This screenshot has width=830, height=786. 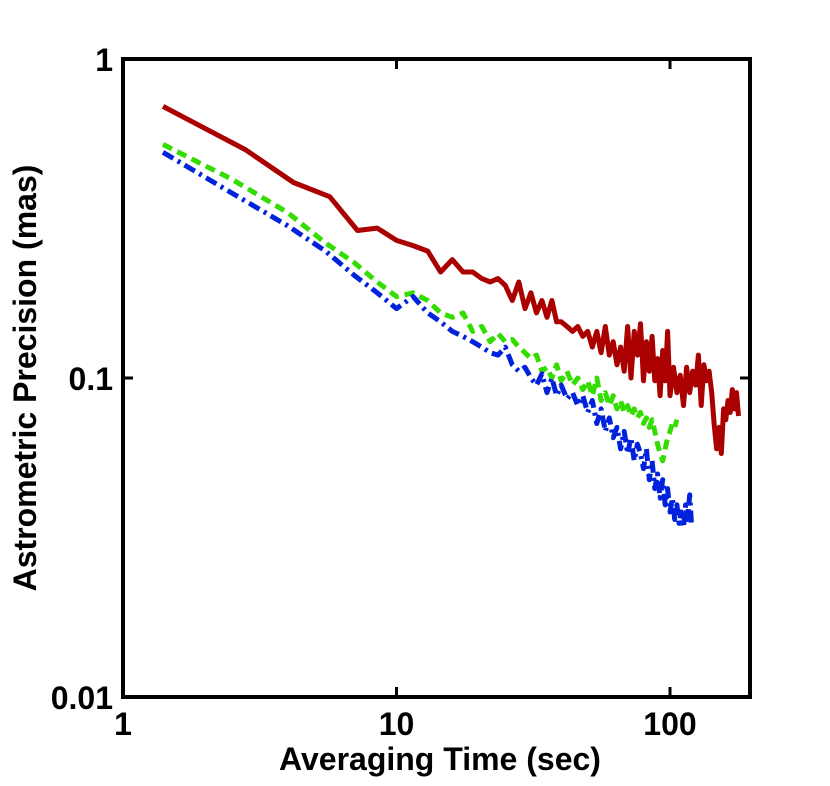 What do you see at coordinates (104, 60) in the screenshot?
I see `y-tick-label: 1` at bounding box center [104, 60].